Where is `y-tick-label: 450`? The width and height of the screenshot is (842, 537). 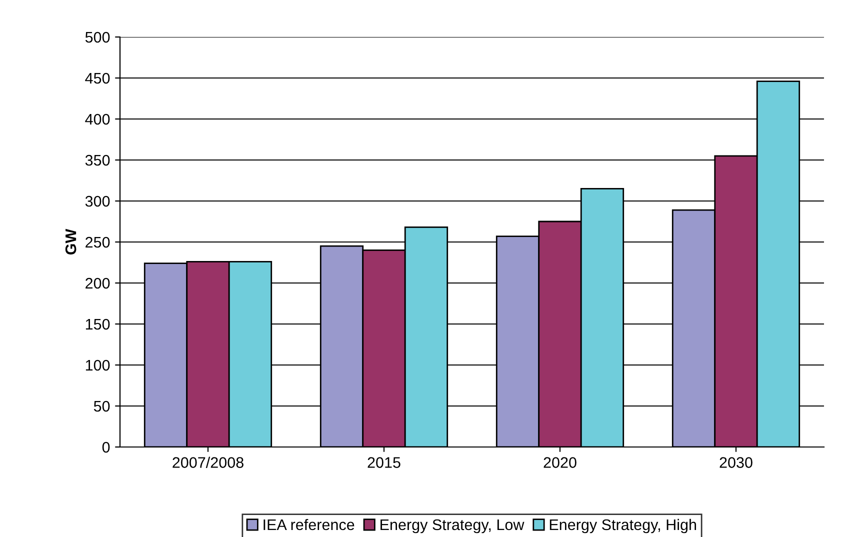 y-tick-label: 450 is located at coordinates (97, 78).